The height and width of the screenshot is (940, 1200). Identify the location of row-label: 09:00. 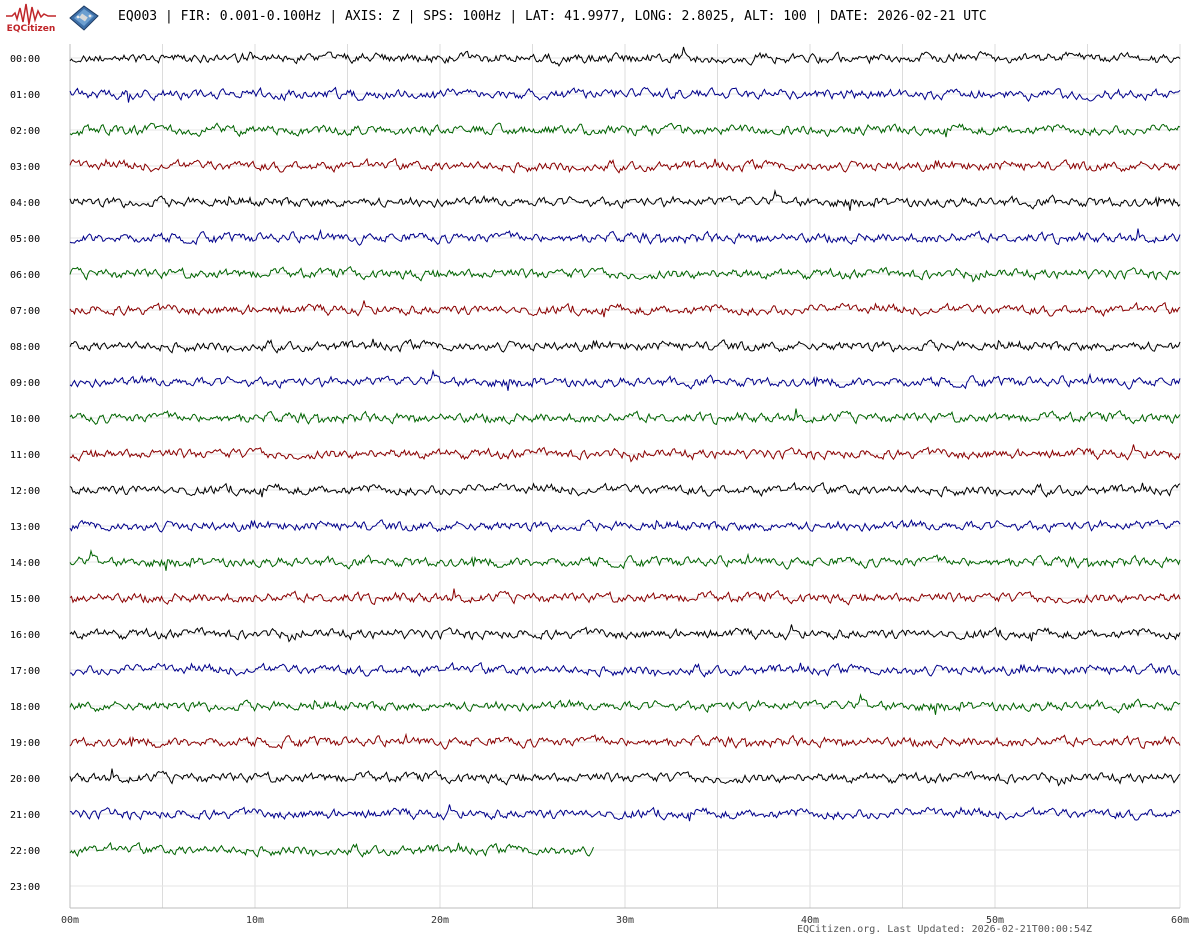
(25, 383).